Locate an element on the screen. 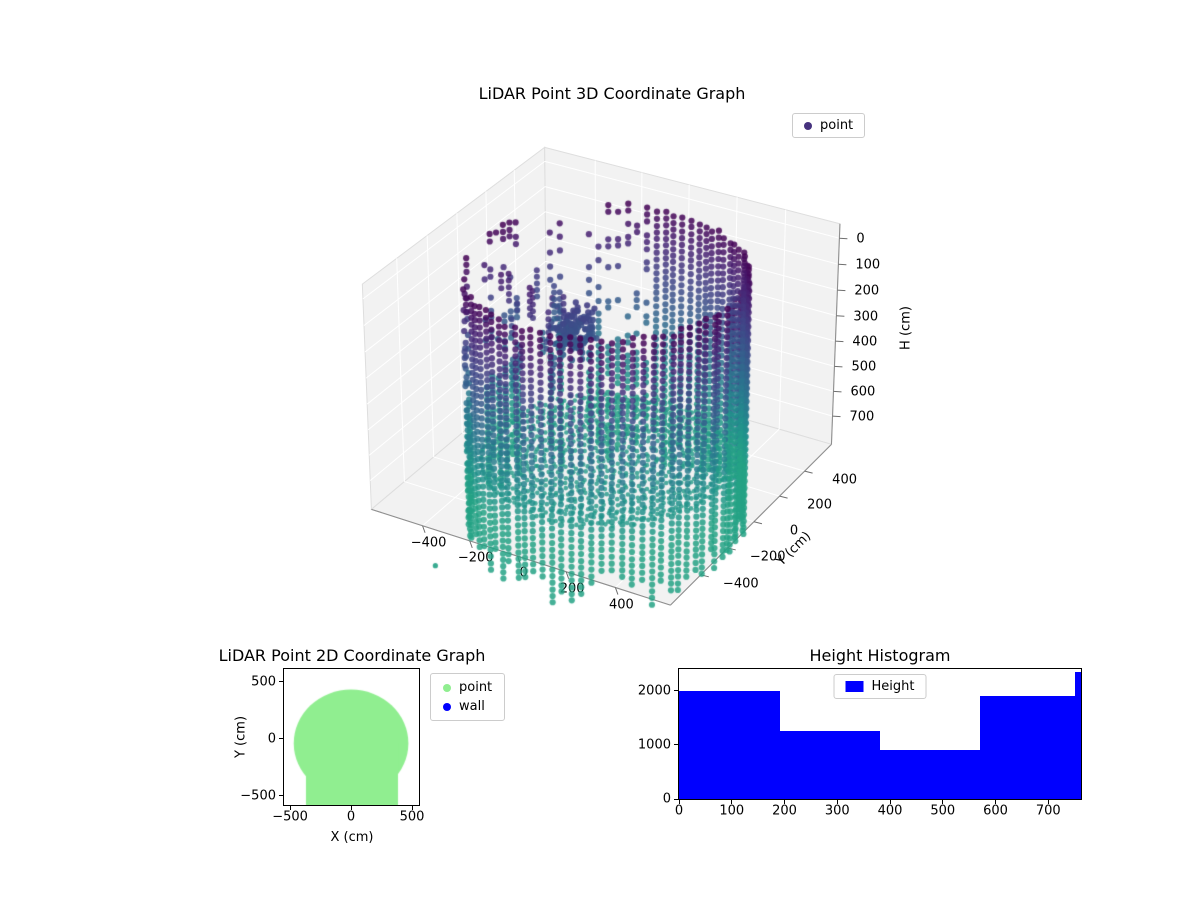  hist-bars is located at coordinates (880, 734).